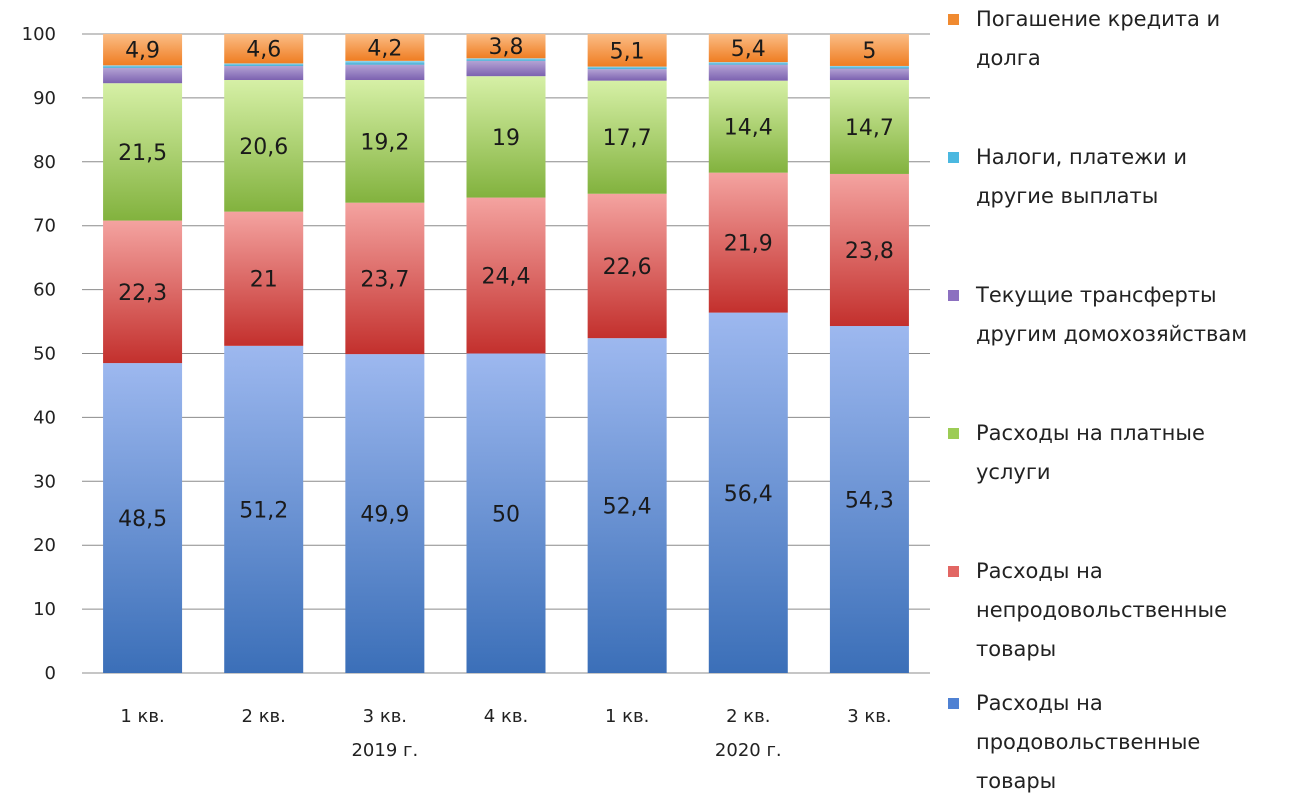 This screenshot has height=803, width=1289. I want to click on x-group-label: 2020 г., so click(748, 750).